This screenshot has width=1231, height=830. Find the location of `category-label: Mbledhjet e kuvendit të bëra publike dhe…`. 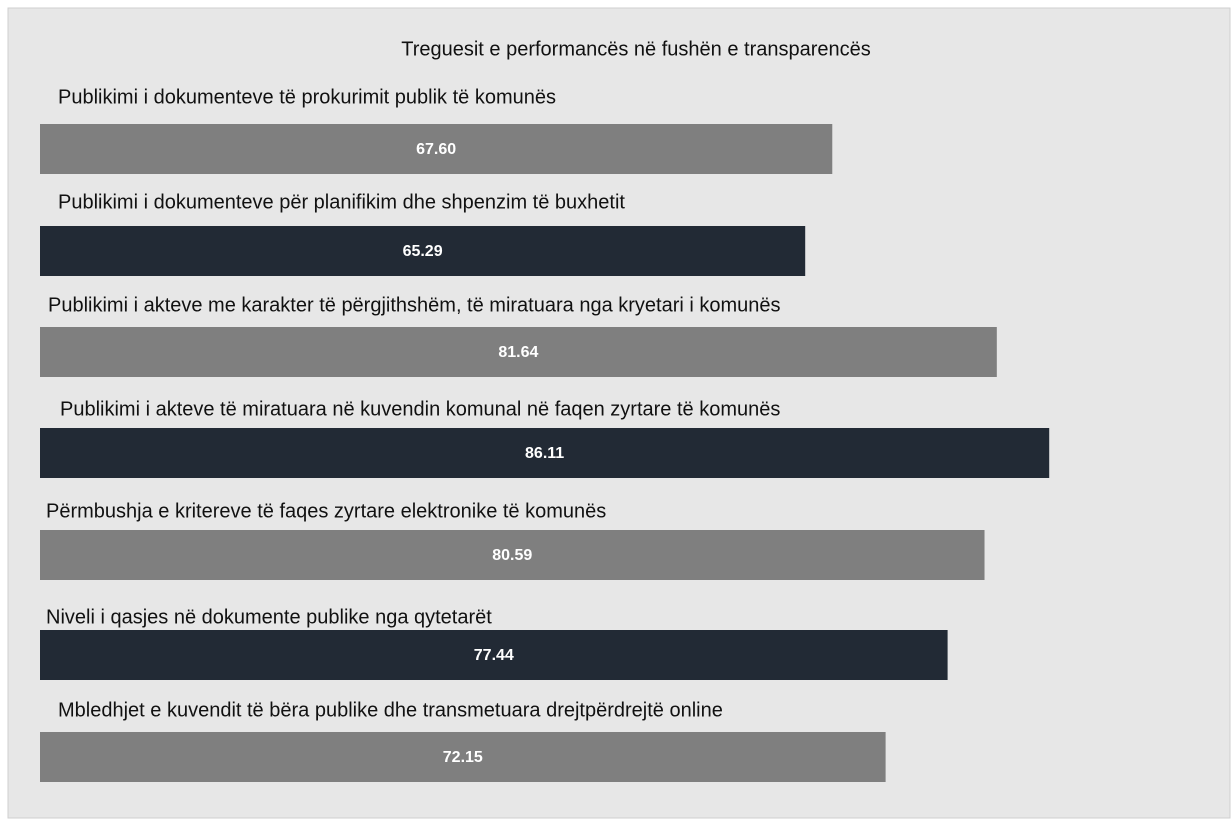

category-label: Mbledhjet e kuvendit të bëra publike dhe… is located at coordinates (390, 710).